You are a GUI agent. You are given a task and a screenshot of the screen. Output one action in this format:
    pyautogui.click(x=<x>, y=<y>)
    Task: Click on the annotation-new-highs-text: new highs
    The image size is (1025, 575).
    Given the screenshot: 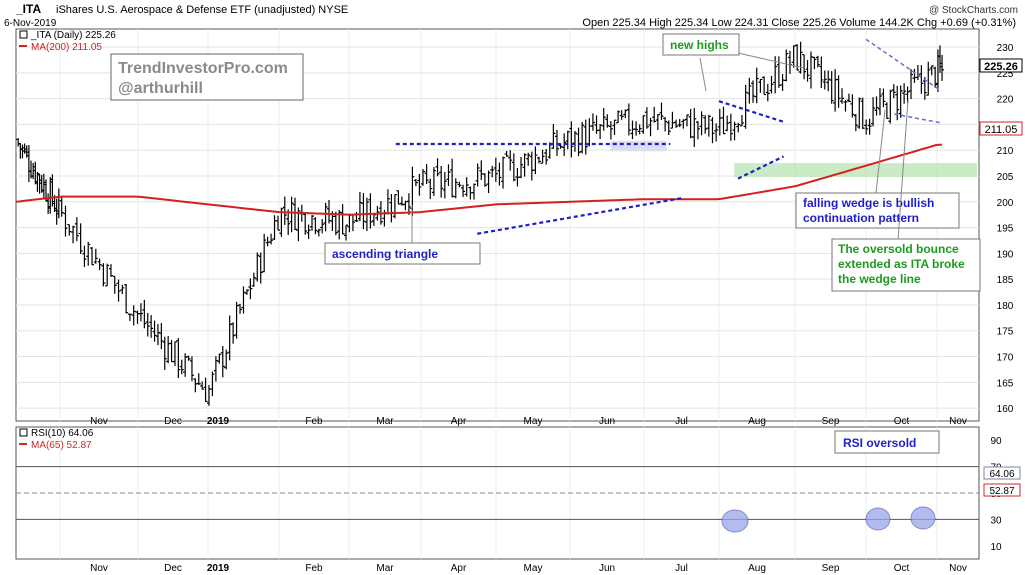 What is the action you would take?
    pyautogui.click(x=699, y=45)
    